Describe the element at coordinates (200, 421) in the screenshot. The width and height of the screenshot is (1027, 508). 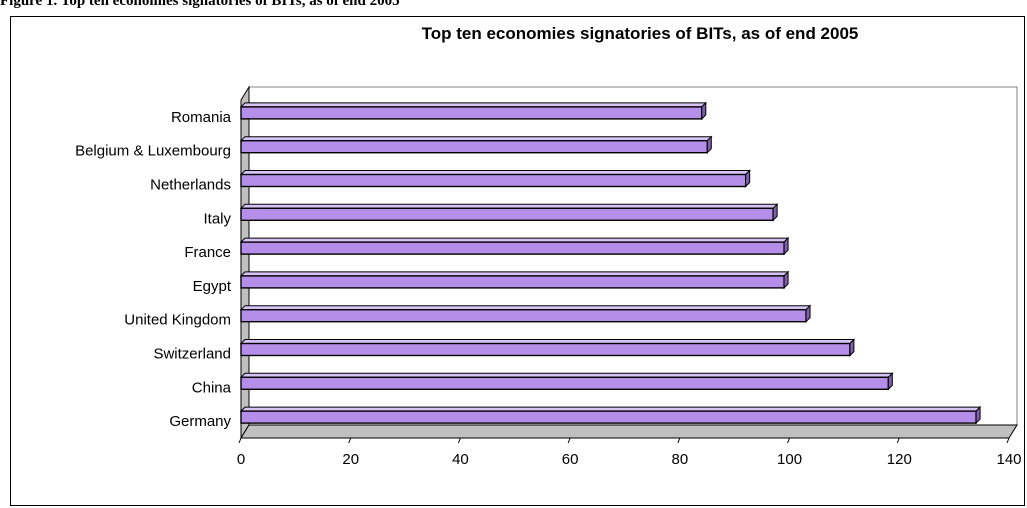
I see `category-label: Germany` at that location.